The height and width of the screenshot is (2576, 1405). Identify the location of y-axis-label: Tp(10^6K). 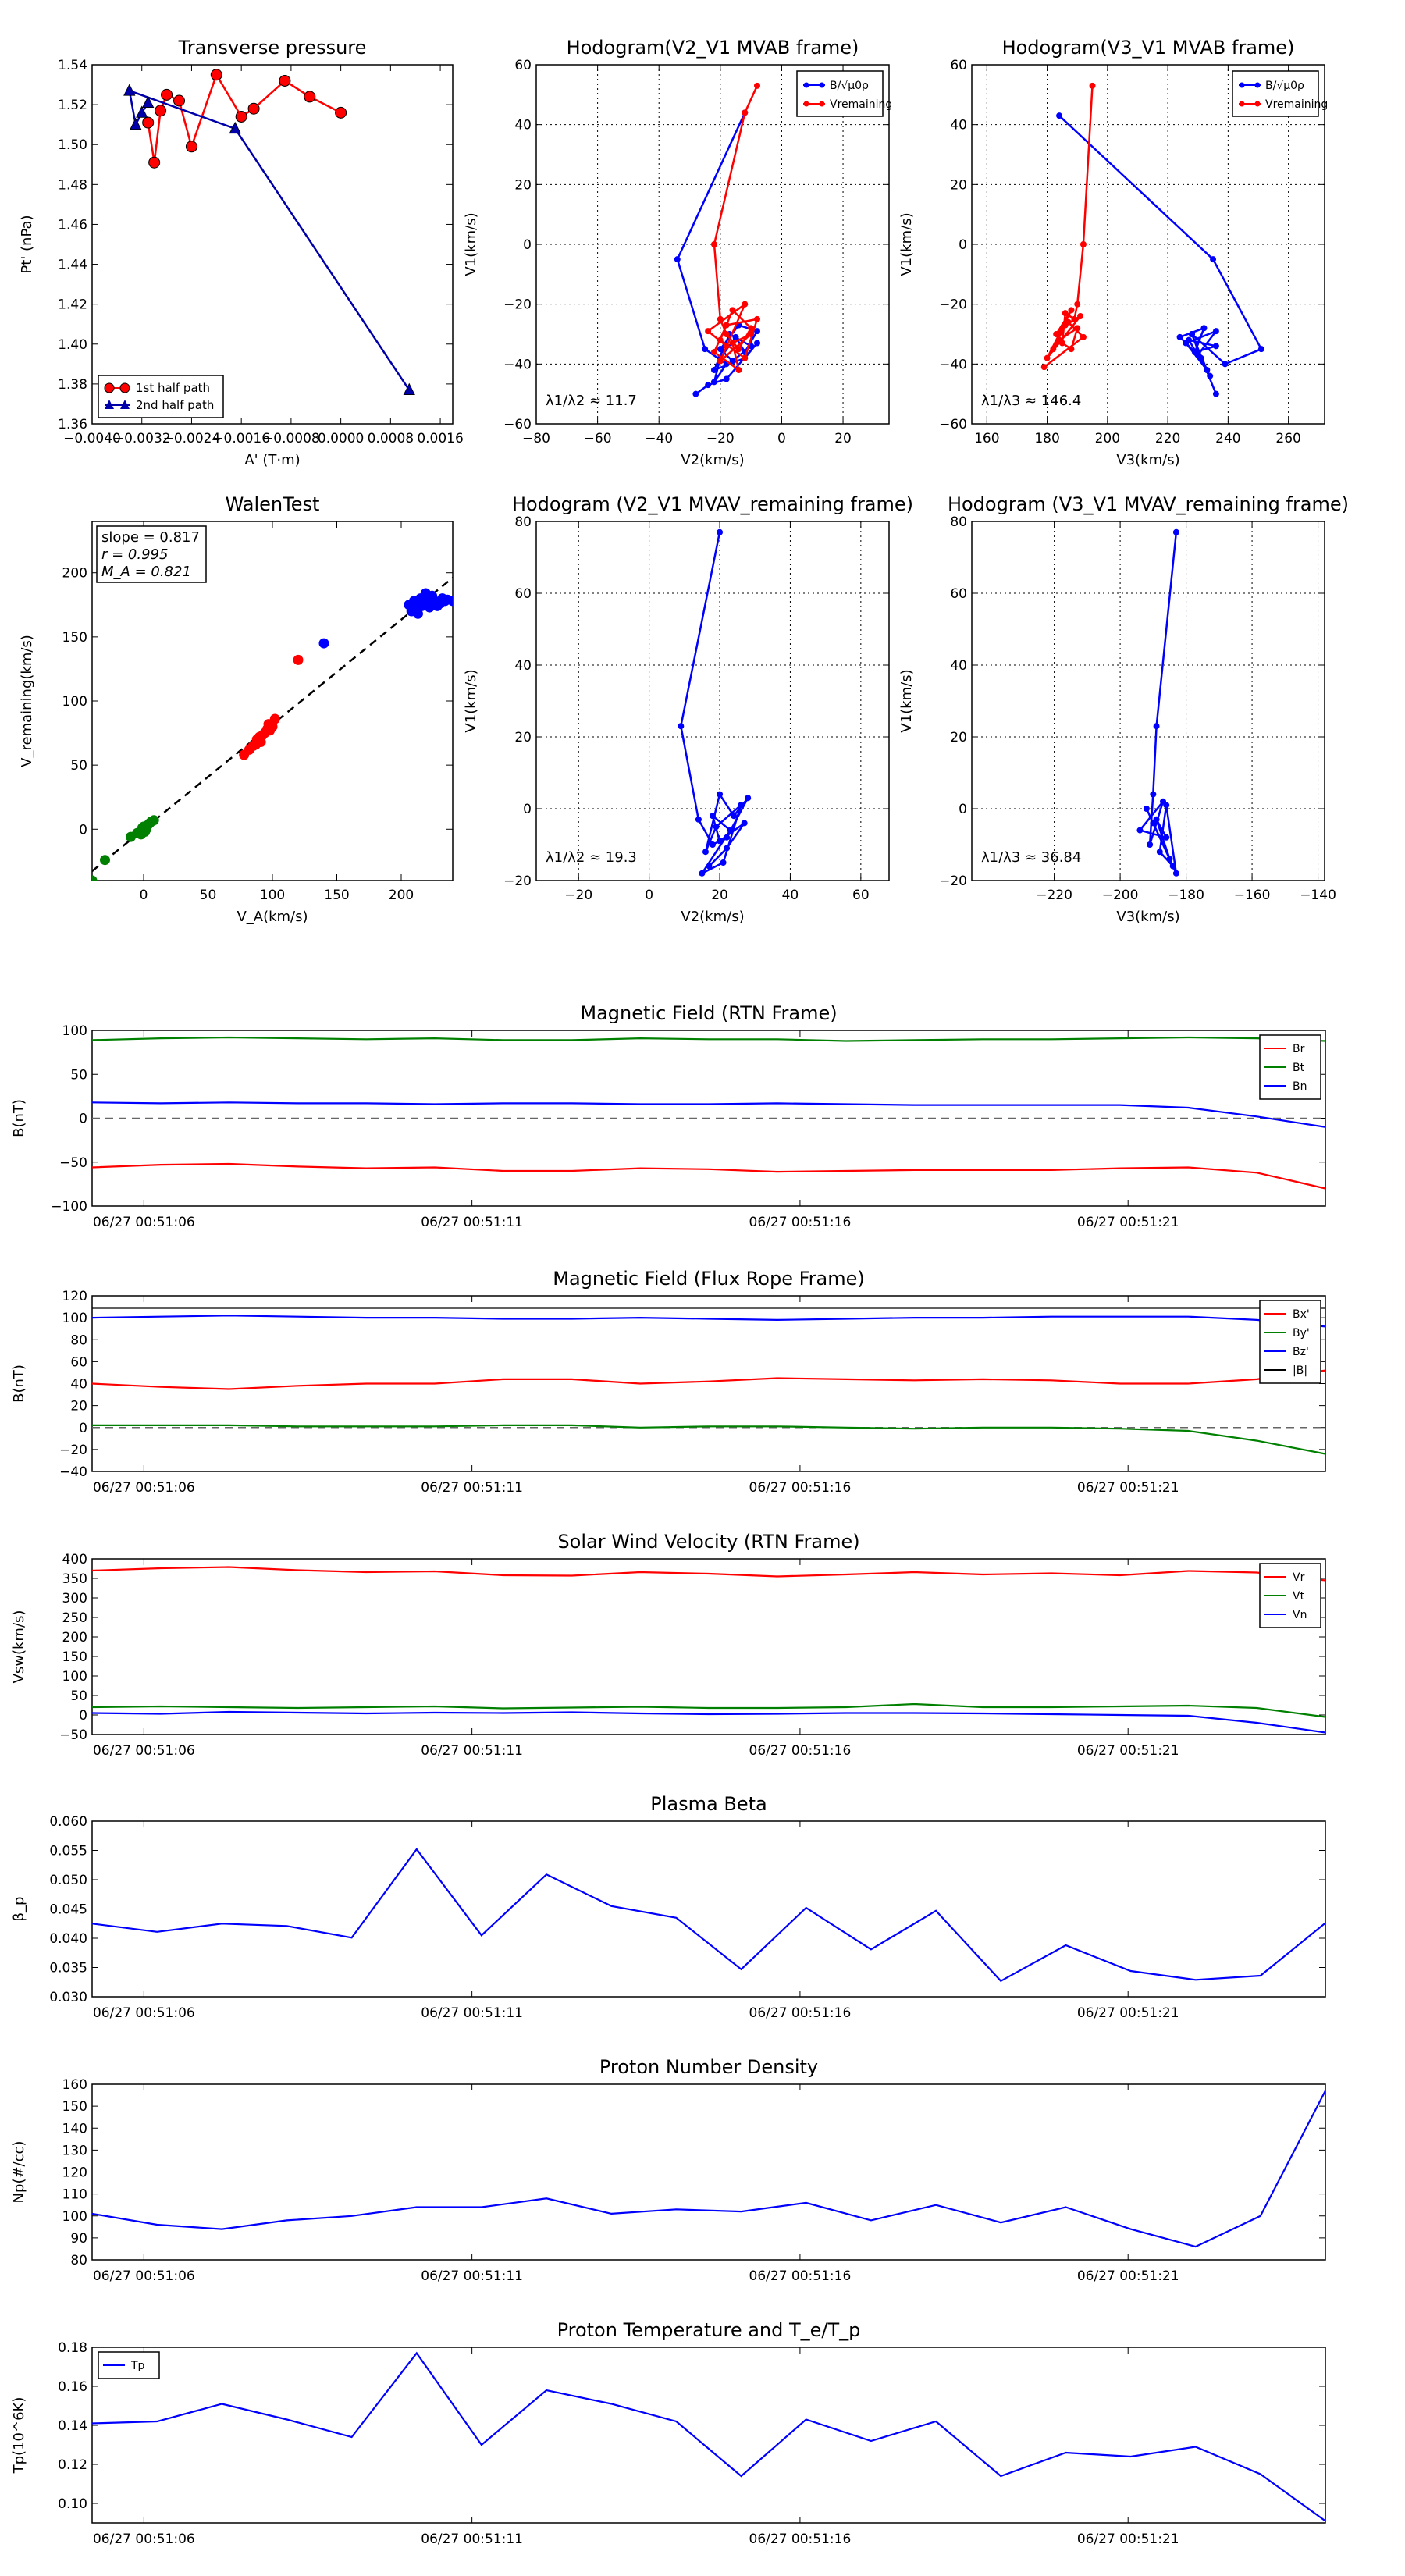
(19, 2436).